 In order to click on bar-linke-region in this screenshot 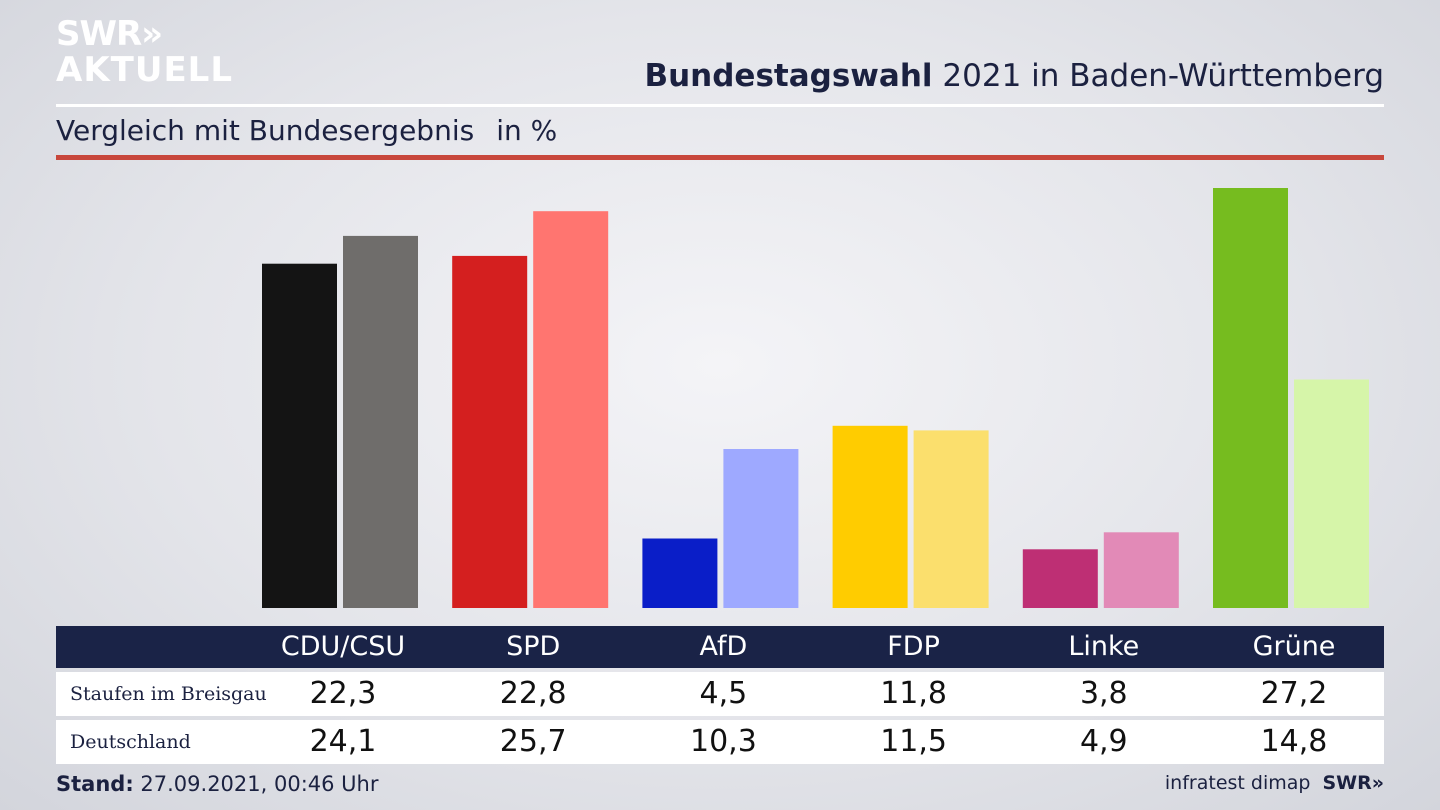, I will do `click(1060, 578)`.